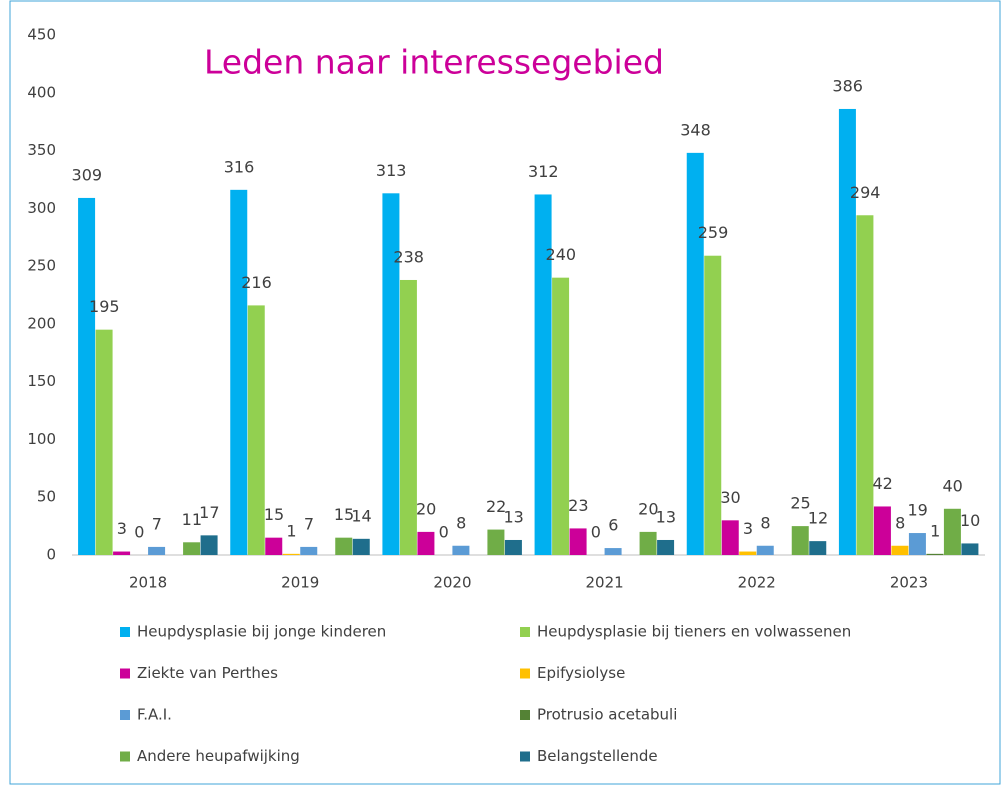 The height and width of the screenshot is (789, 1003). I want to click on data-label: 309, so click(87, 174).